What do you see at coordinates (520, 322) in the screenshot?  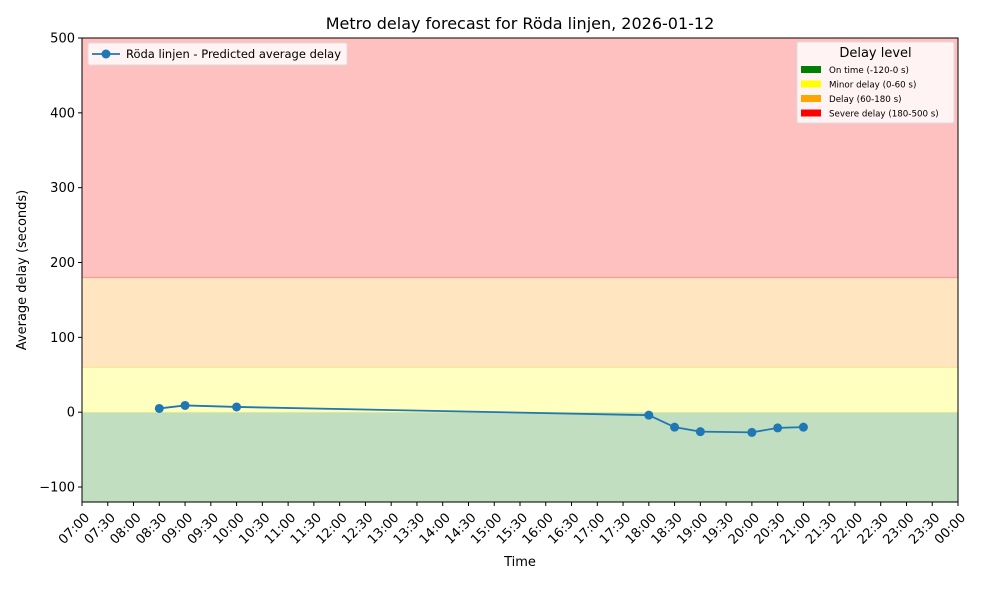 I see `band-delay` at bounding box center [520, 322].